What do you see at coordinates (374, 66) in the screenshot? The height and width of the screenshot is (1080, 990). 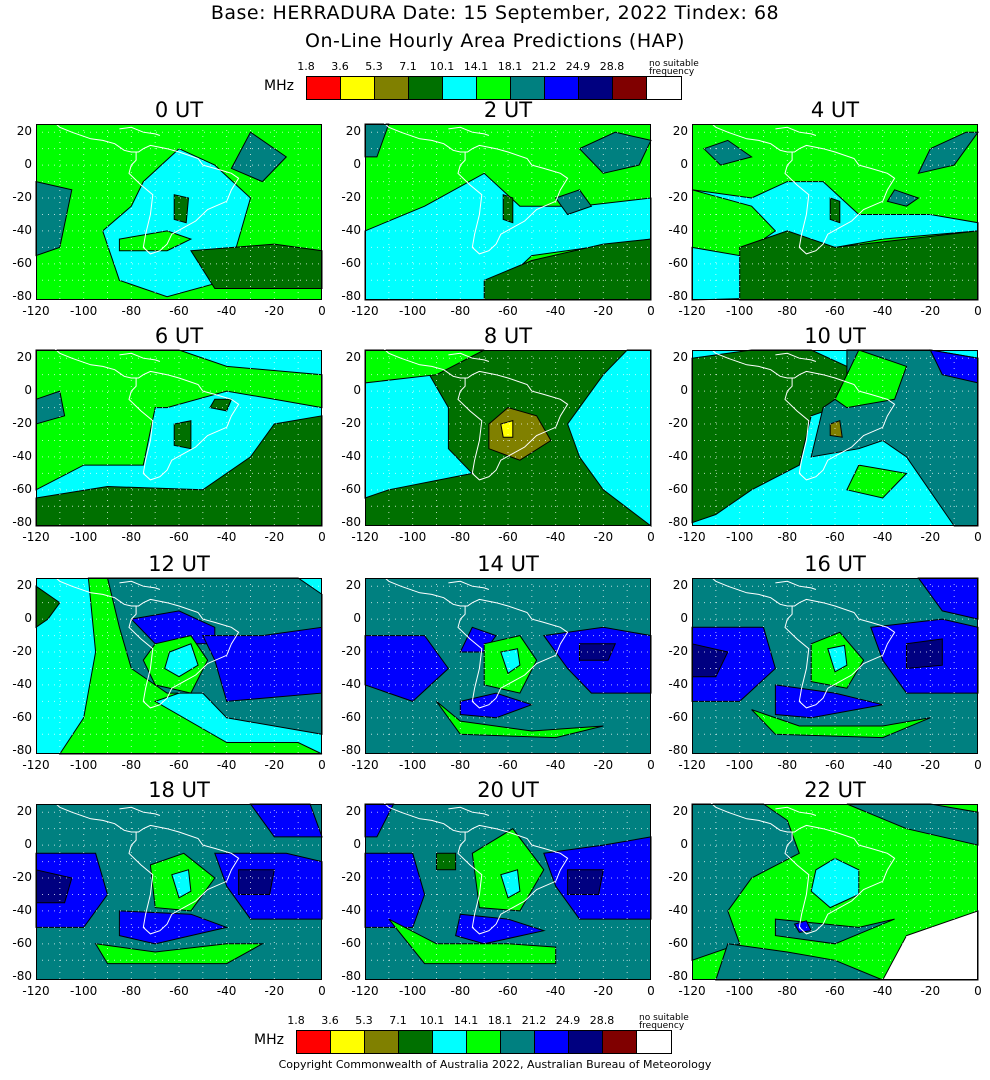 I see `legend-value: 5.3` at bounding box center [374, 66].